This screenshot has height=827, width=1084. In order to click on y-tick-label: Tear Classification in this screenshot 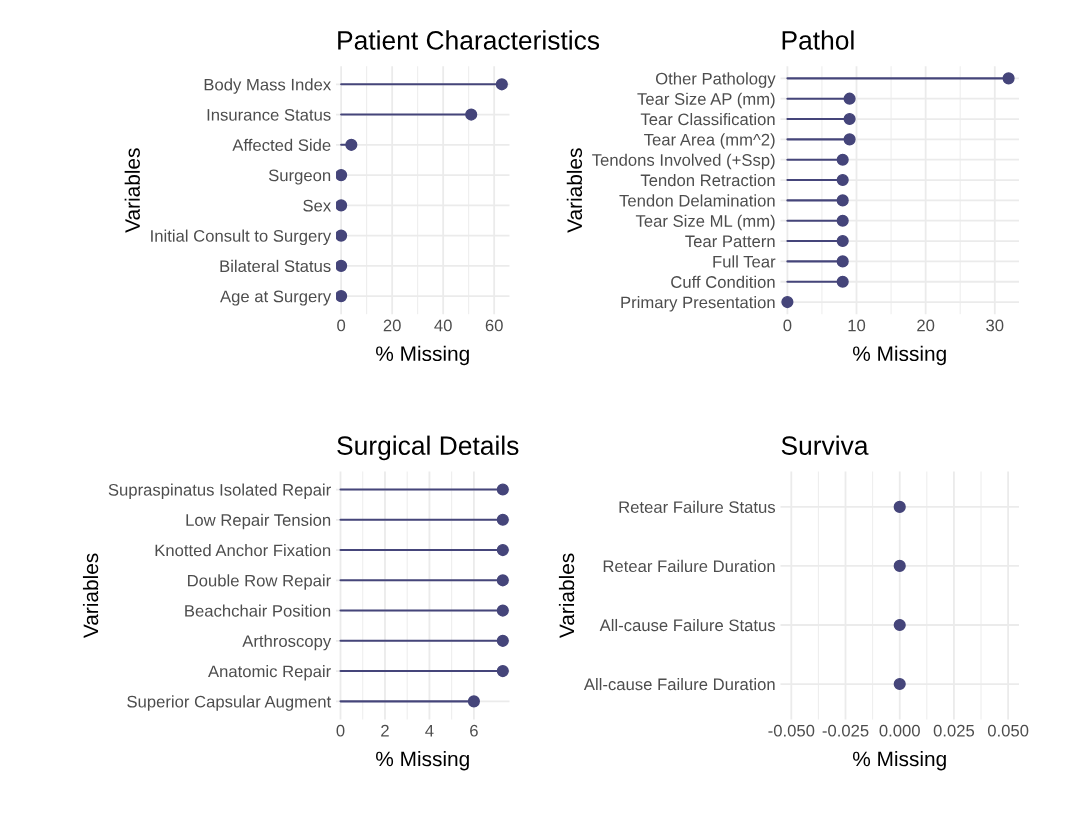, I will do `click(707, 119)`.